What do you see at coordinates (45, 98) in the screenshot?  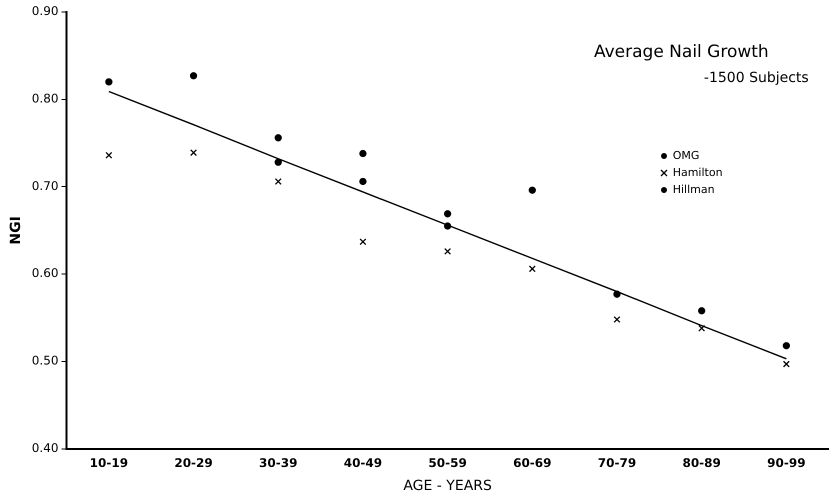 I see `y-tick-label: 0.80` at bounding box center [45, 98].